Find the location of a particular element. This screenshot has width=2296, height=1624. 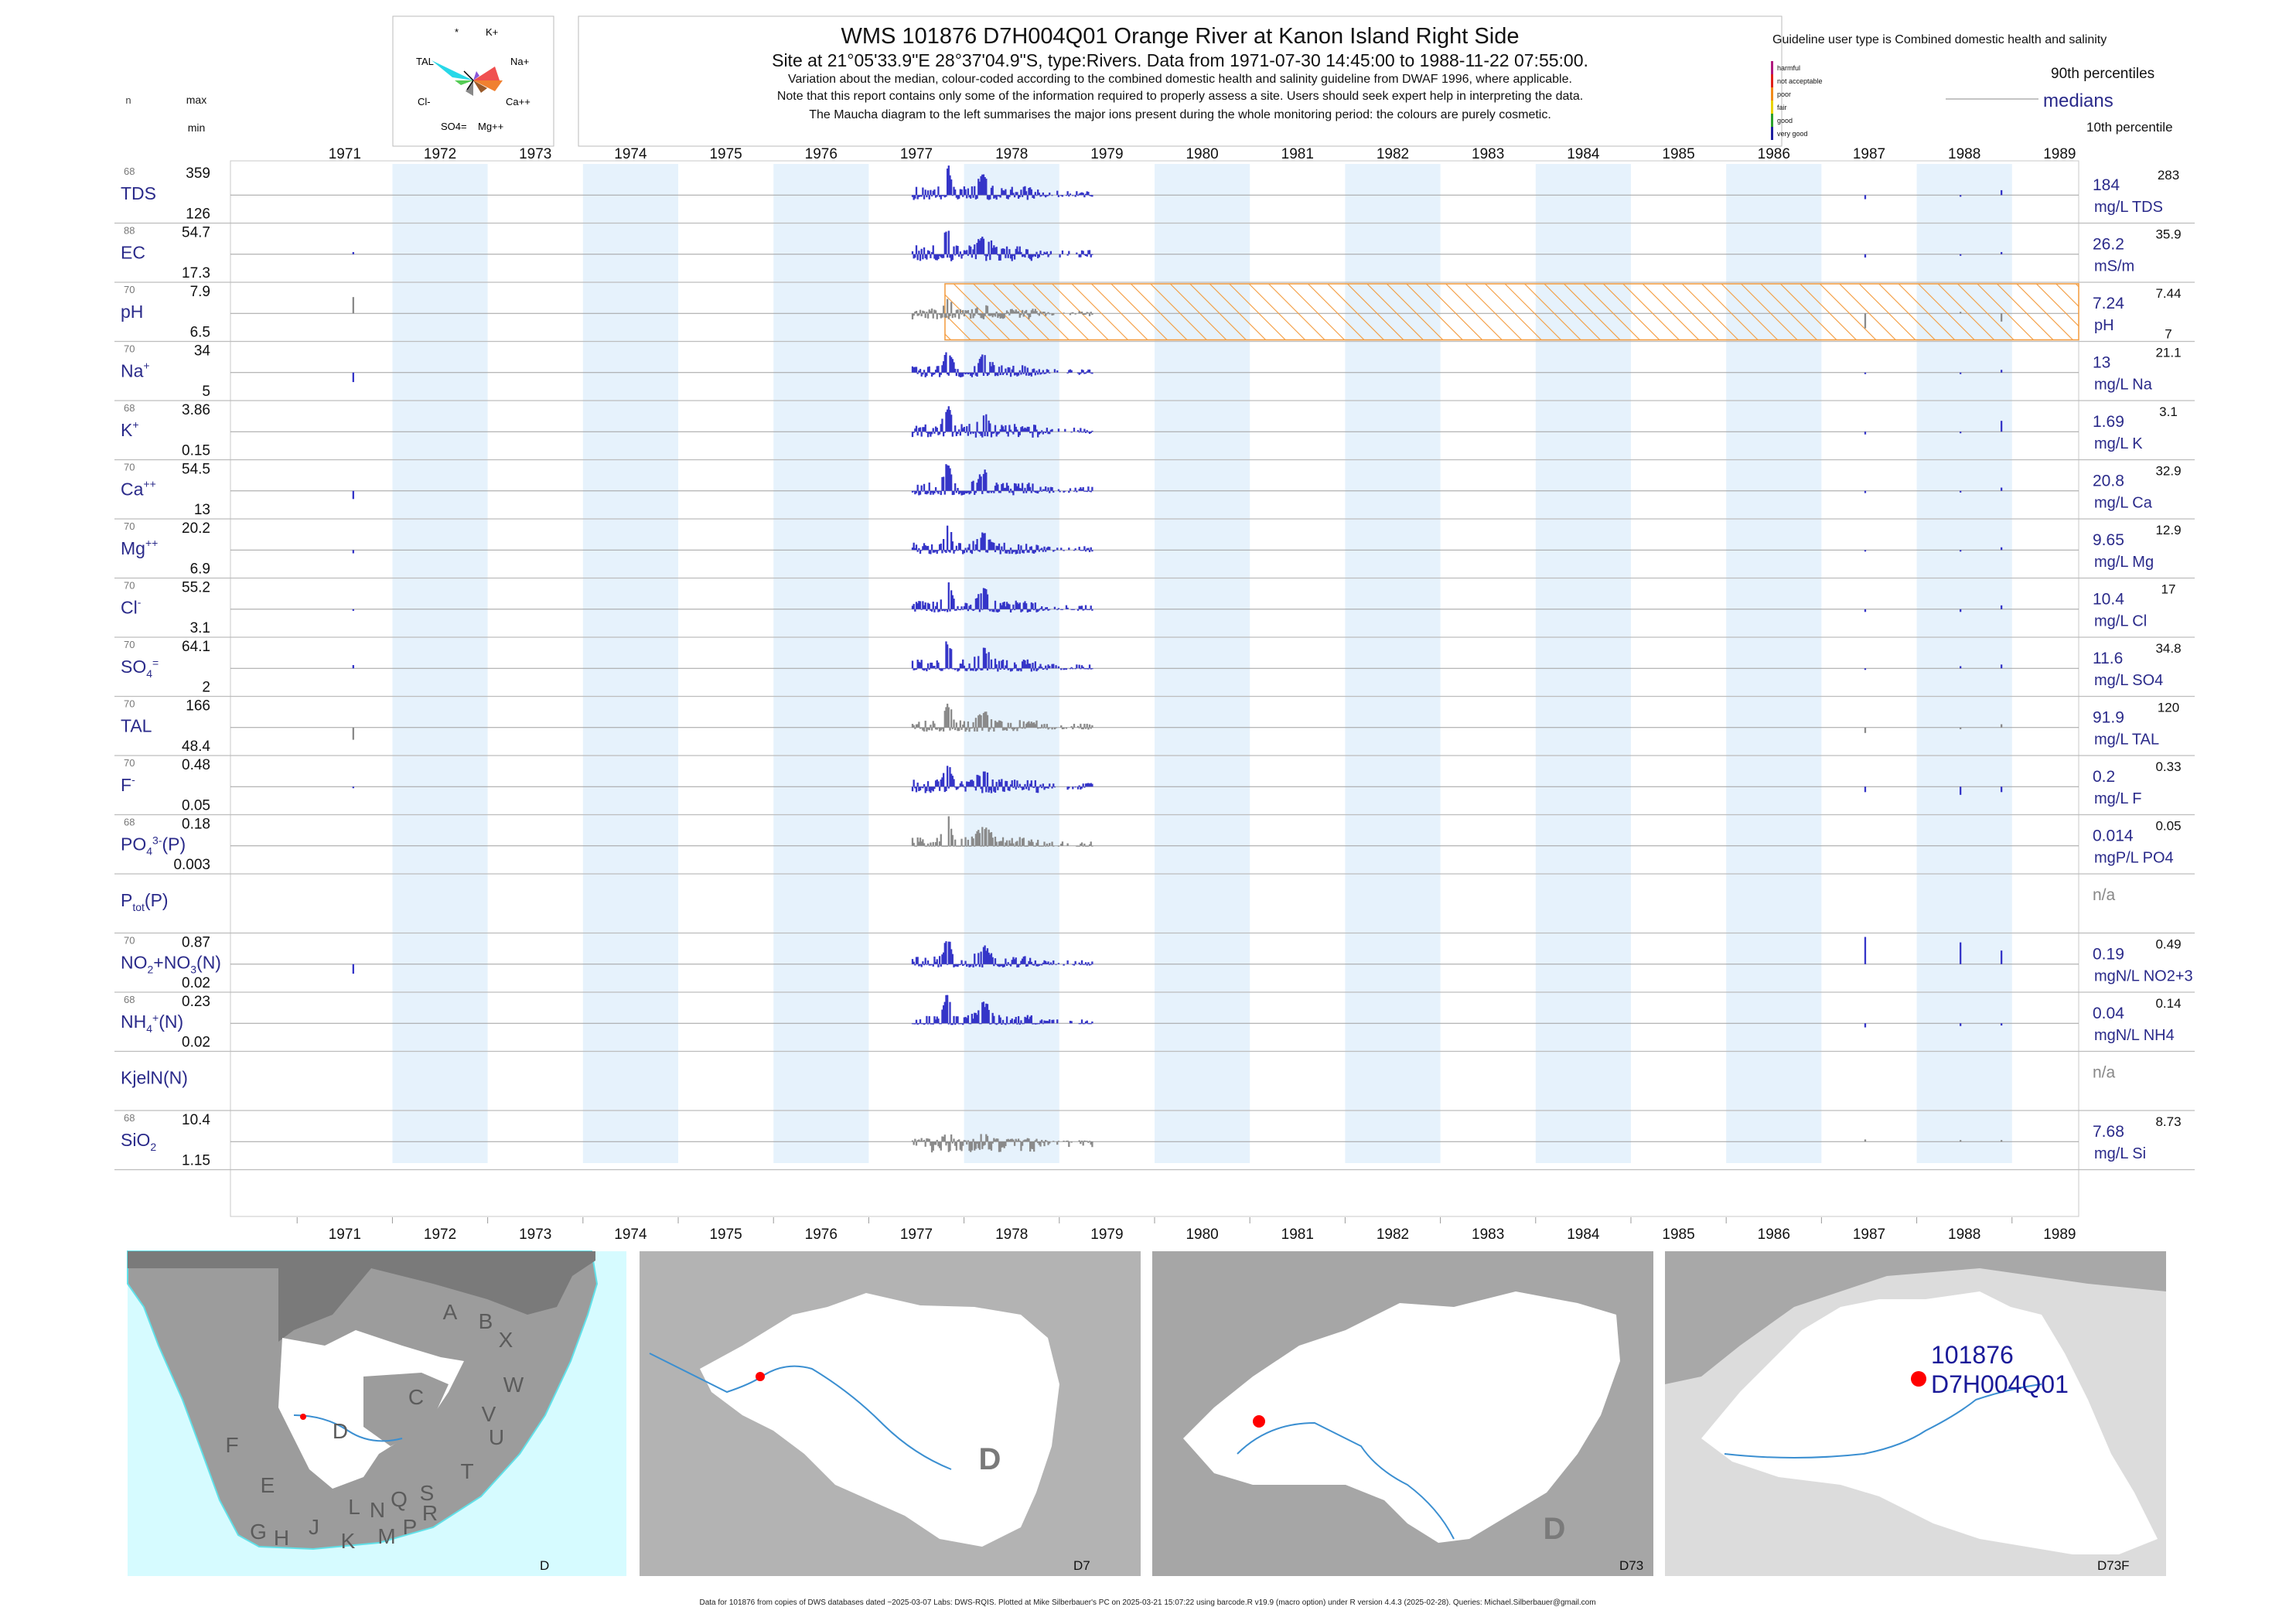

map-d73f-north is located at coordinates (1915, 1317).